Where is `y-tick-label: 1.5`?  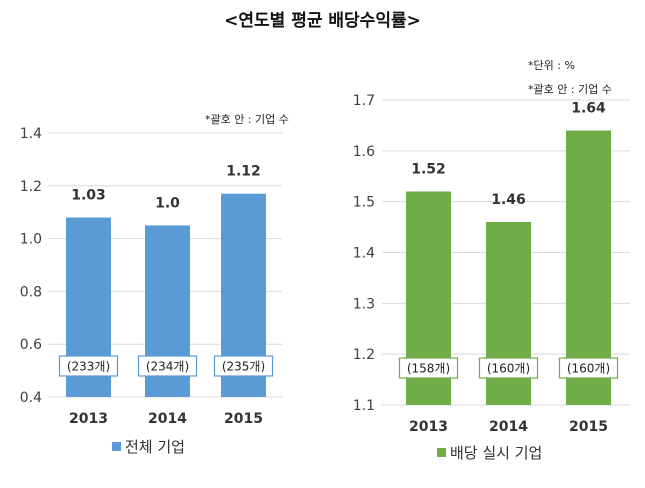
y-tick-label: 1.5 is located at coordinates (364, 203).